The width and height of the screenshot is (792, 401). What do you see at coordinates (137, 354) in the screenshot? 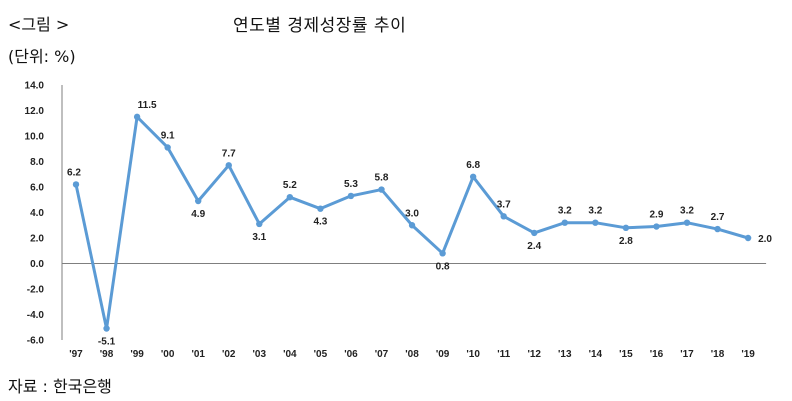
I see `x-tick-label: '99` at bounding box center [137, 354].